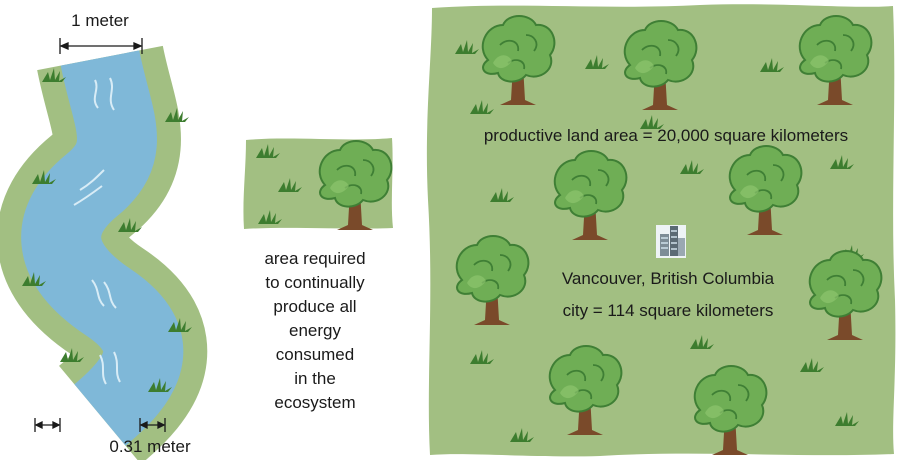  What do you see at coordinates (671, 241) in the screenshot?
I see `city-icon` at bounding box center [671, 241].